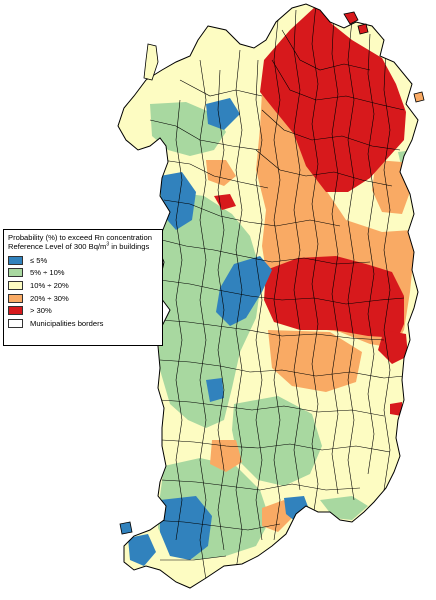  What do you see at coordinates (83, 298) in the screenshot?
I see `legend-row-20-30: 20% ÷ 30%` at bounding box center [83, 298].